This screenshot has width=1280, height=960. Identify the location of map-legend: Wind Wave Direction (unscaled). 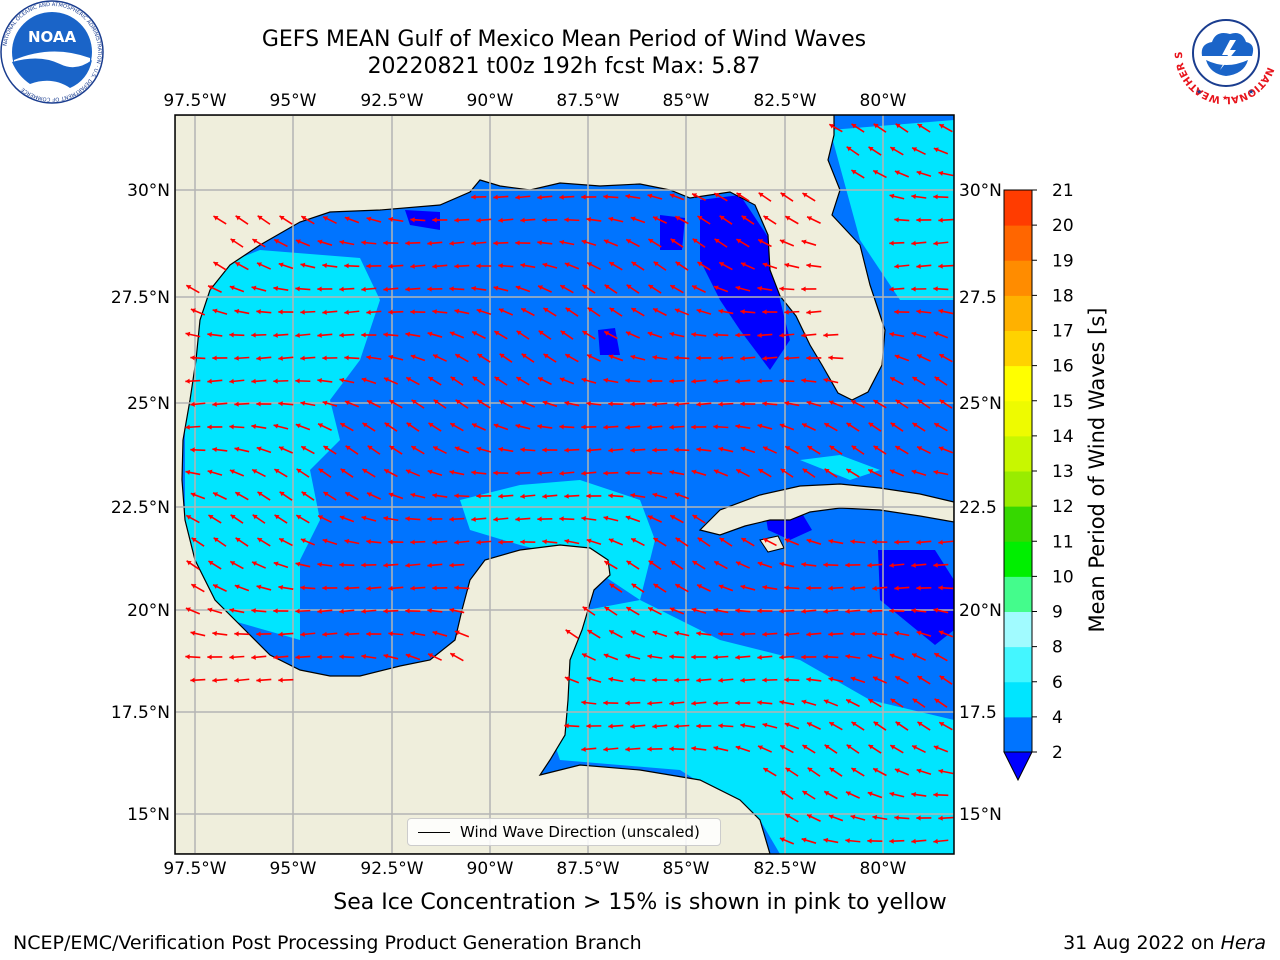
(564, 832).